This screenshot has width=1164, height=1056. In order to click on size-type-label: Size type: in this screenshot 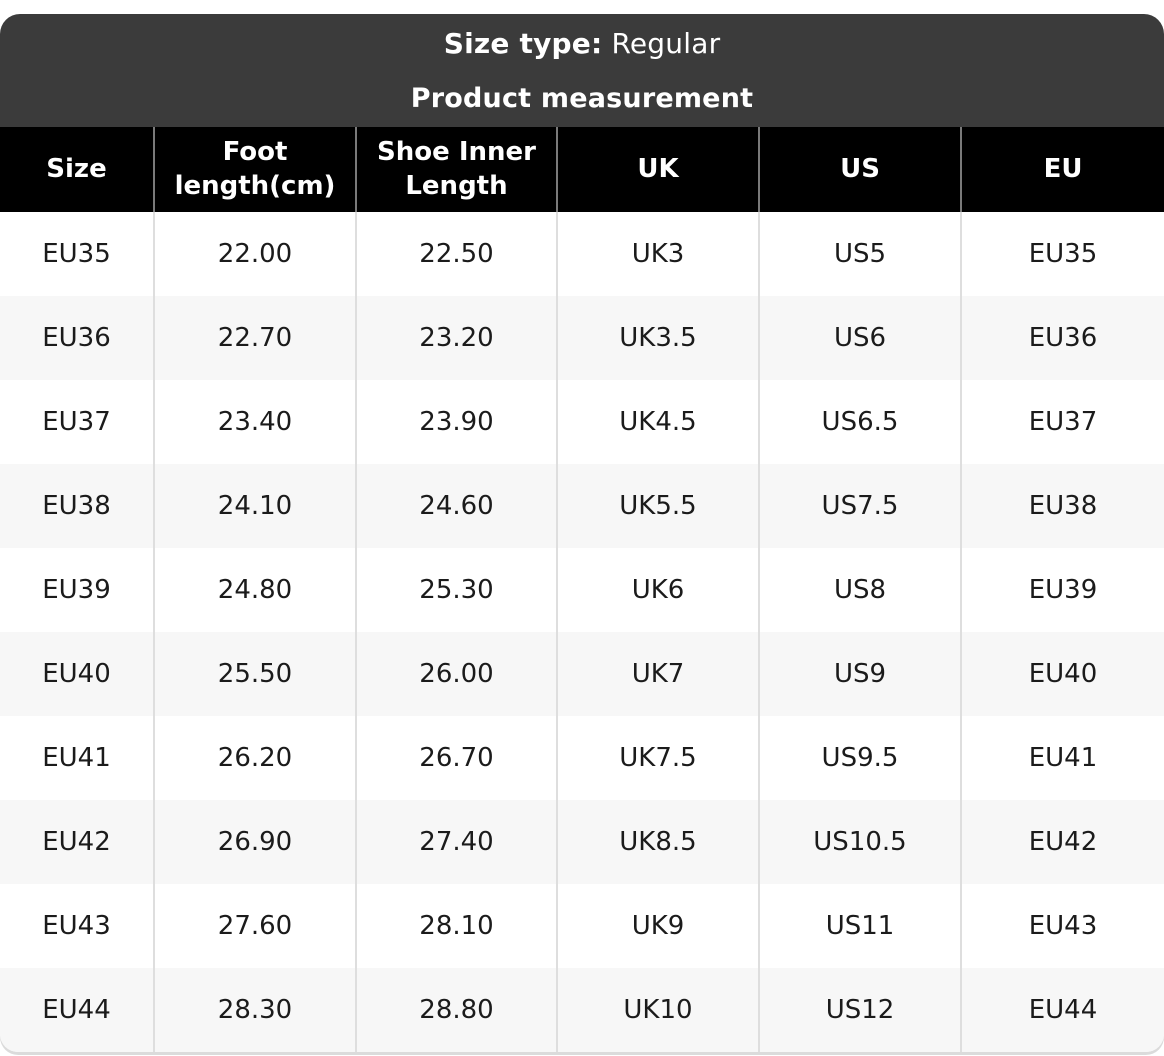, I will do `click(523, 44)`.